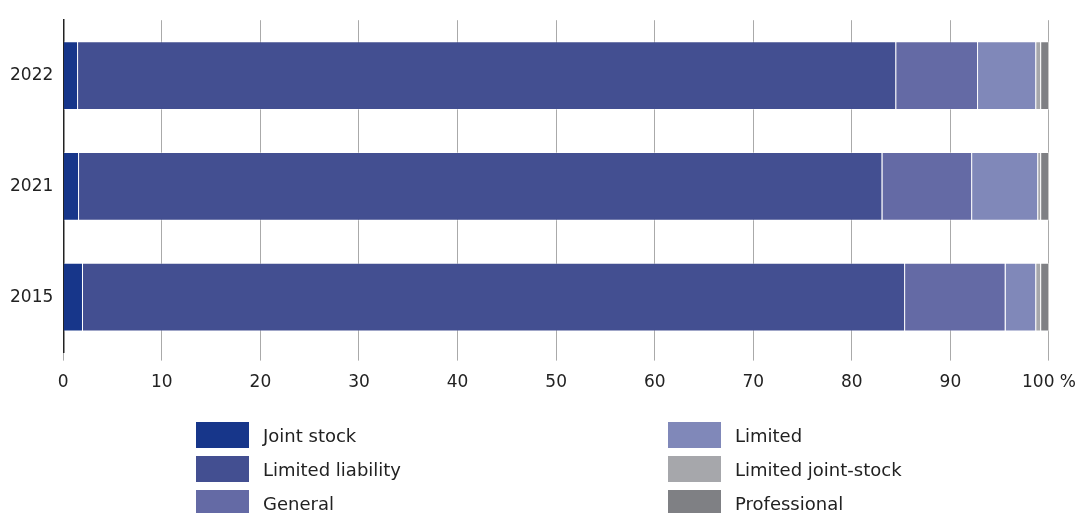  Describe the element at coordinates (654, 381) in the screenshot. I see `x-tick-label: 60` at that location.